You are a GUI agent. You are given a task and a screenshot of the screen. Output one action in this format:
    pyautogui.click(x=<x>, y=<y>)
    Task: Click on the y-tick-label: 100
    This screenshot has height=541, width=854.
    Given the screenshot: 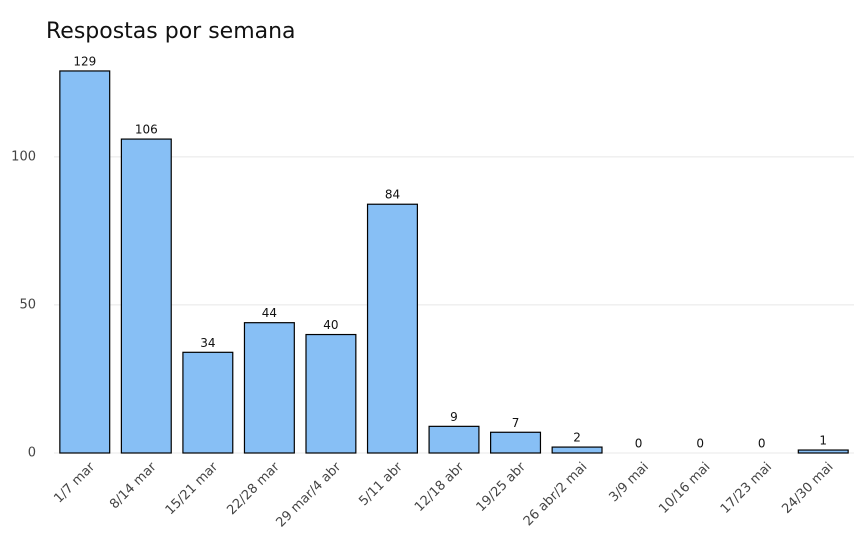 What is the action you would take?
    pyautogui.click(x=23, y=156)
    